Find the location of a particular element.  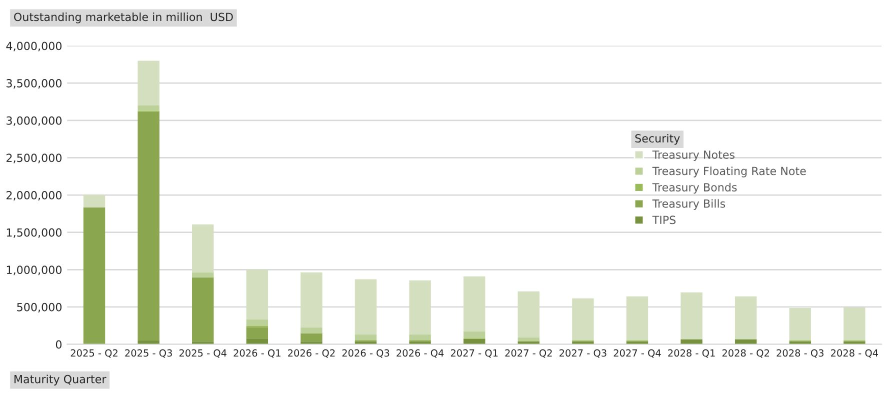

x-tick-label: 2028 - Q3 is located at coordinates (800, 353).